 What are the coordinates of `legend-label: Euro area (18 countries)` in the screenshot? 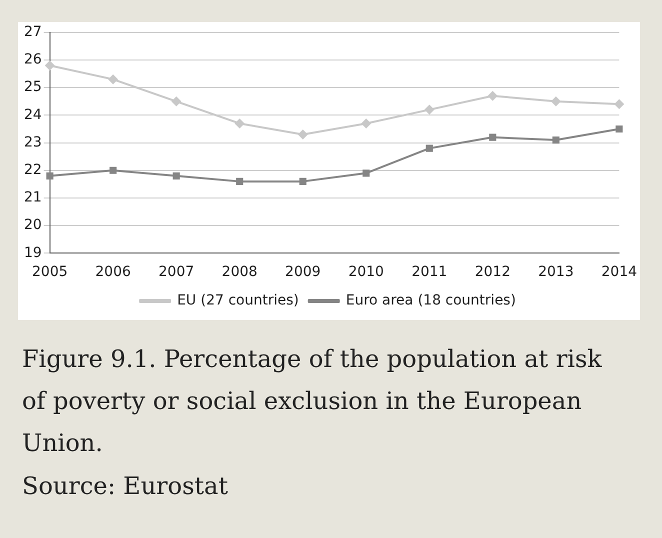 It's located at (431, 300).